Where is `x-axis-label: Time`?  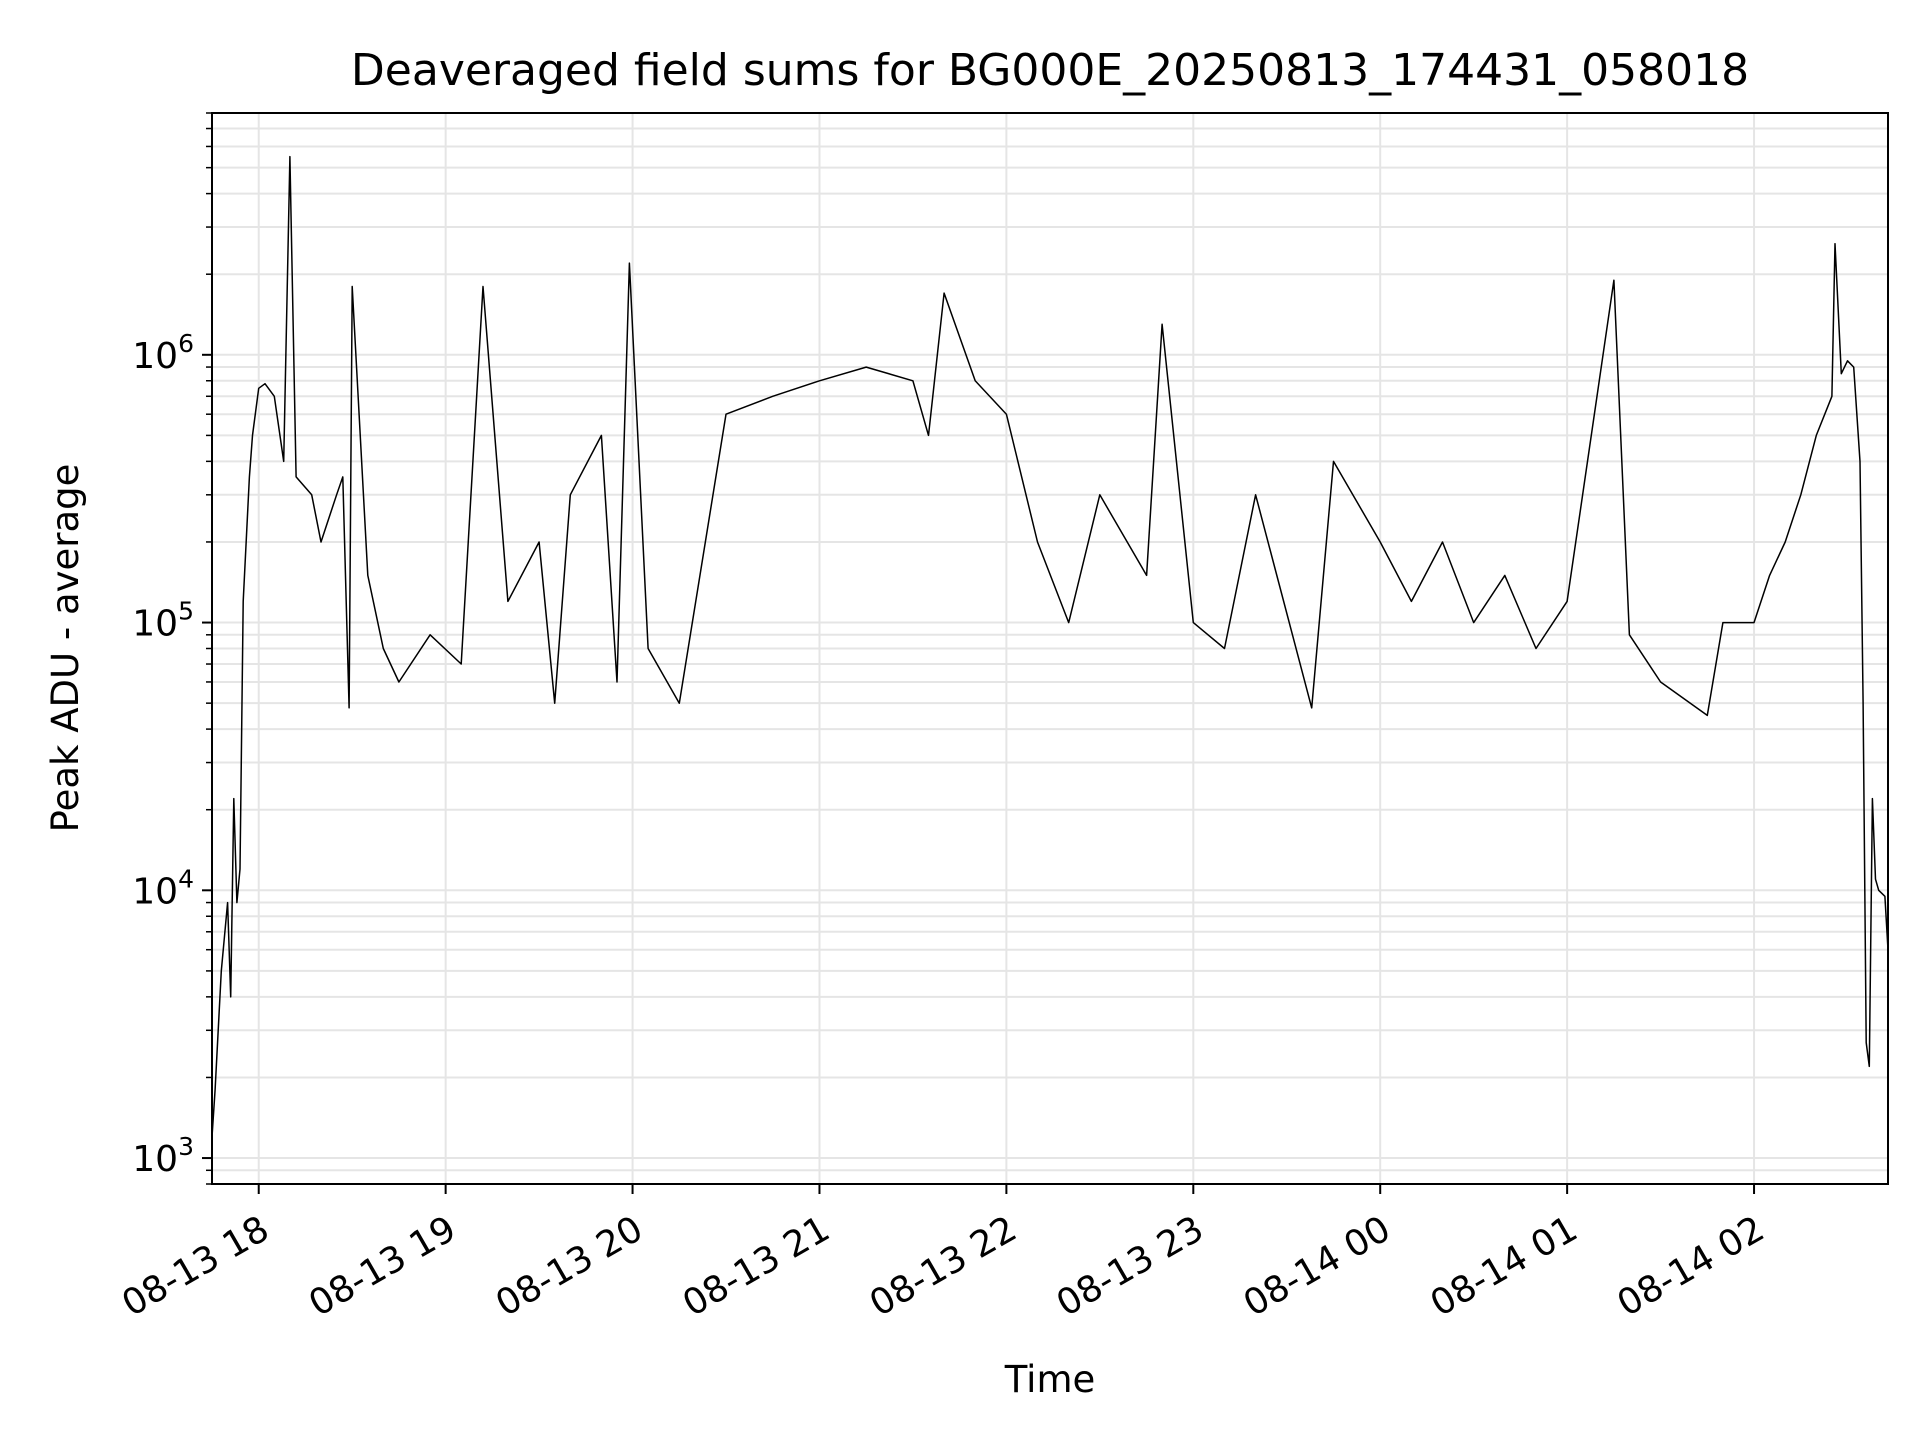 x-axis-label: Time is located at coordinates (1050, 1379).